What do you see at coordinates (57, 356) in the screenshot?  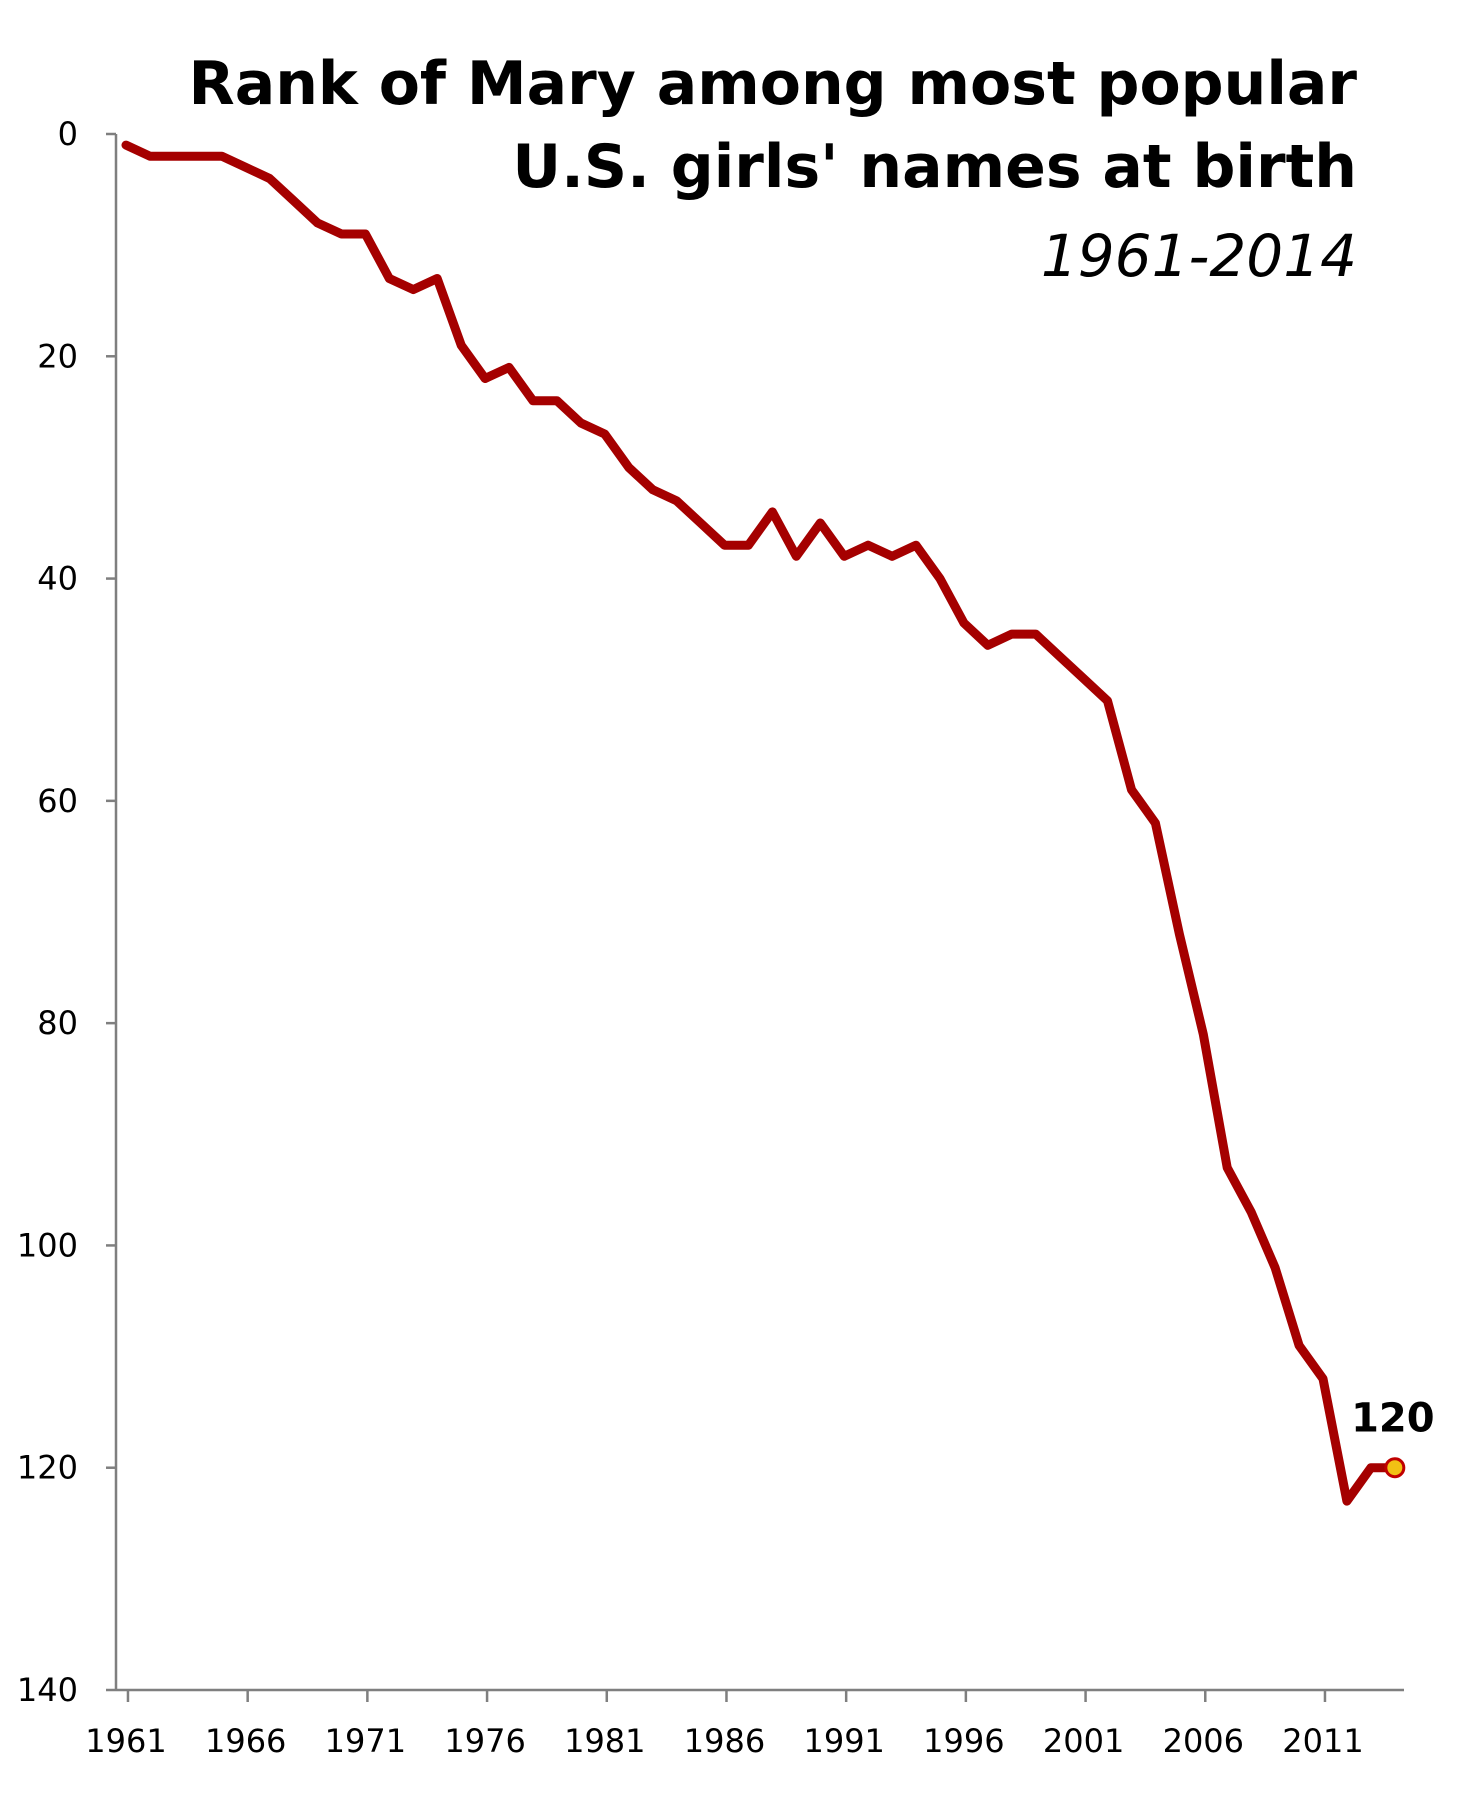 I see `y-tick-label: 20` at bounding box center [57, 356].